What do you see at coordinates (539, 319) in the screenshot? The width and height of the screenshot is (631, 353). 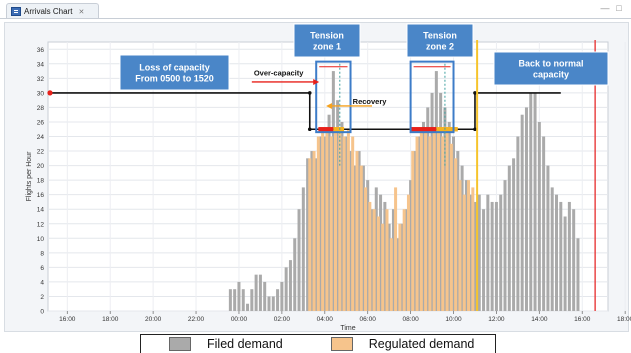 I see `x-tick-label: 14:00` at bounding box center [539, 319].